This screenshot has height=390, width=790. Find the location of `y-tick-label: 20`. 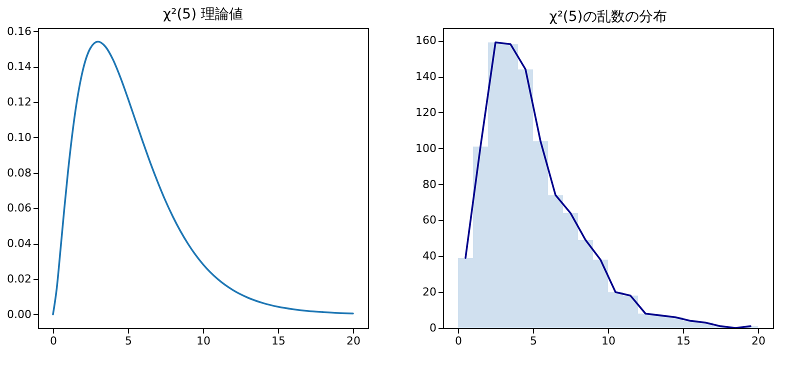

y-tick-label: 20 is located at coordinates (429, 292).